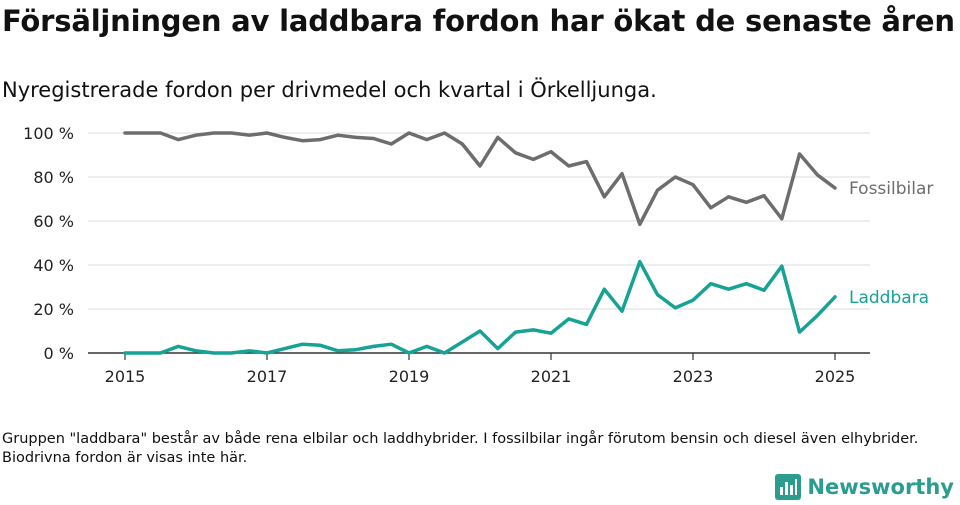 The image size is (960, 505). Describe the element at coordinates (125, 376) in the screenshot. I see `x-tick-label: 2015` at that location.